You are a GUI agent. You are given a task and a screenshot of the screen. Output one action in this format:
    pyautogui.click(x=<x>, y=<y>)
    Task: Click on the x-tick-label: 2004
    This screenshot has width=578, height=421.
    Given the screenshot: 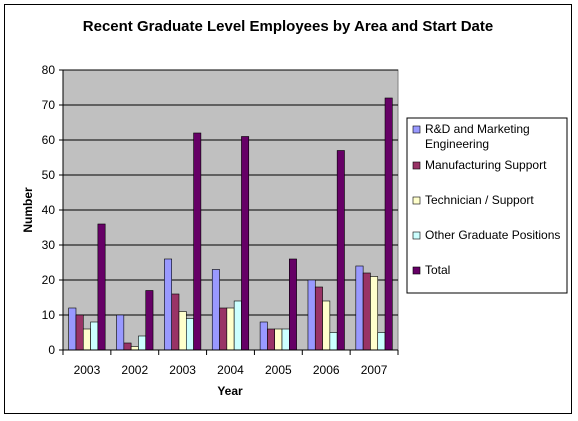 What is the action you would take?
    pyautogui.click(x=230, y=370)
    